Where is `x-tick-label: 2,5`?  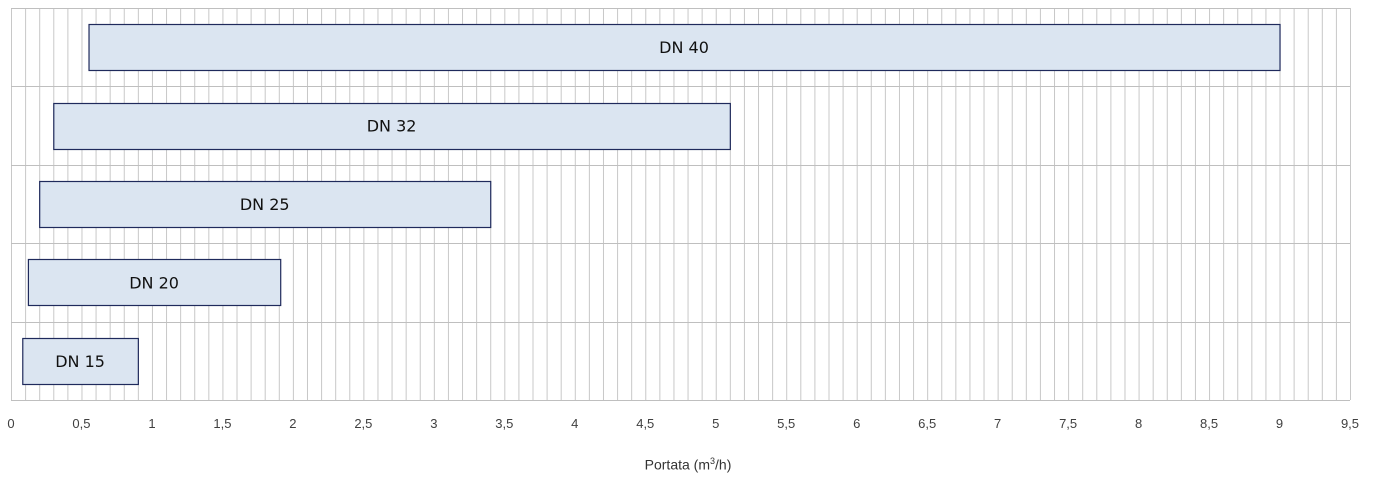 x-tick-label: 2,5 is located at coordinates (363, 423).